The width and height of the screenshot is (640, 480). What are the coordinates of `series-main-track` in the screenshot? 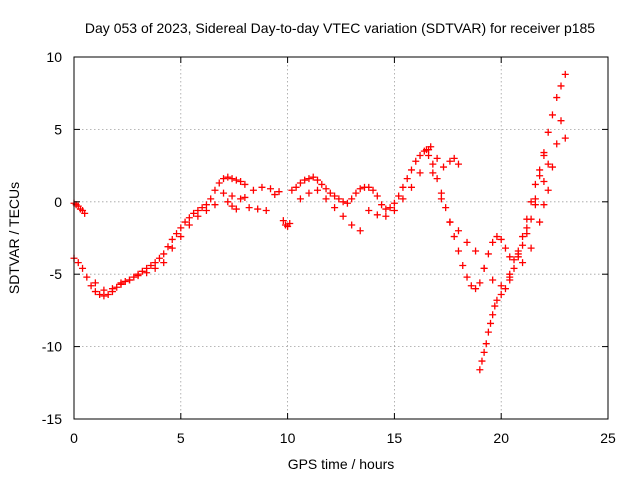 It's located at (159, 236).